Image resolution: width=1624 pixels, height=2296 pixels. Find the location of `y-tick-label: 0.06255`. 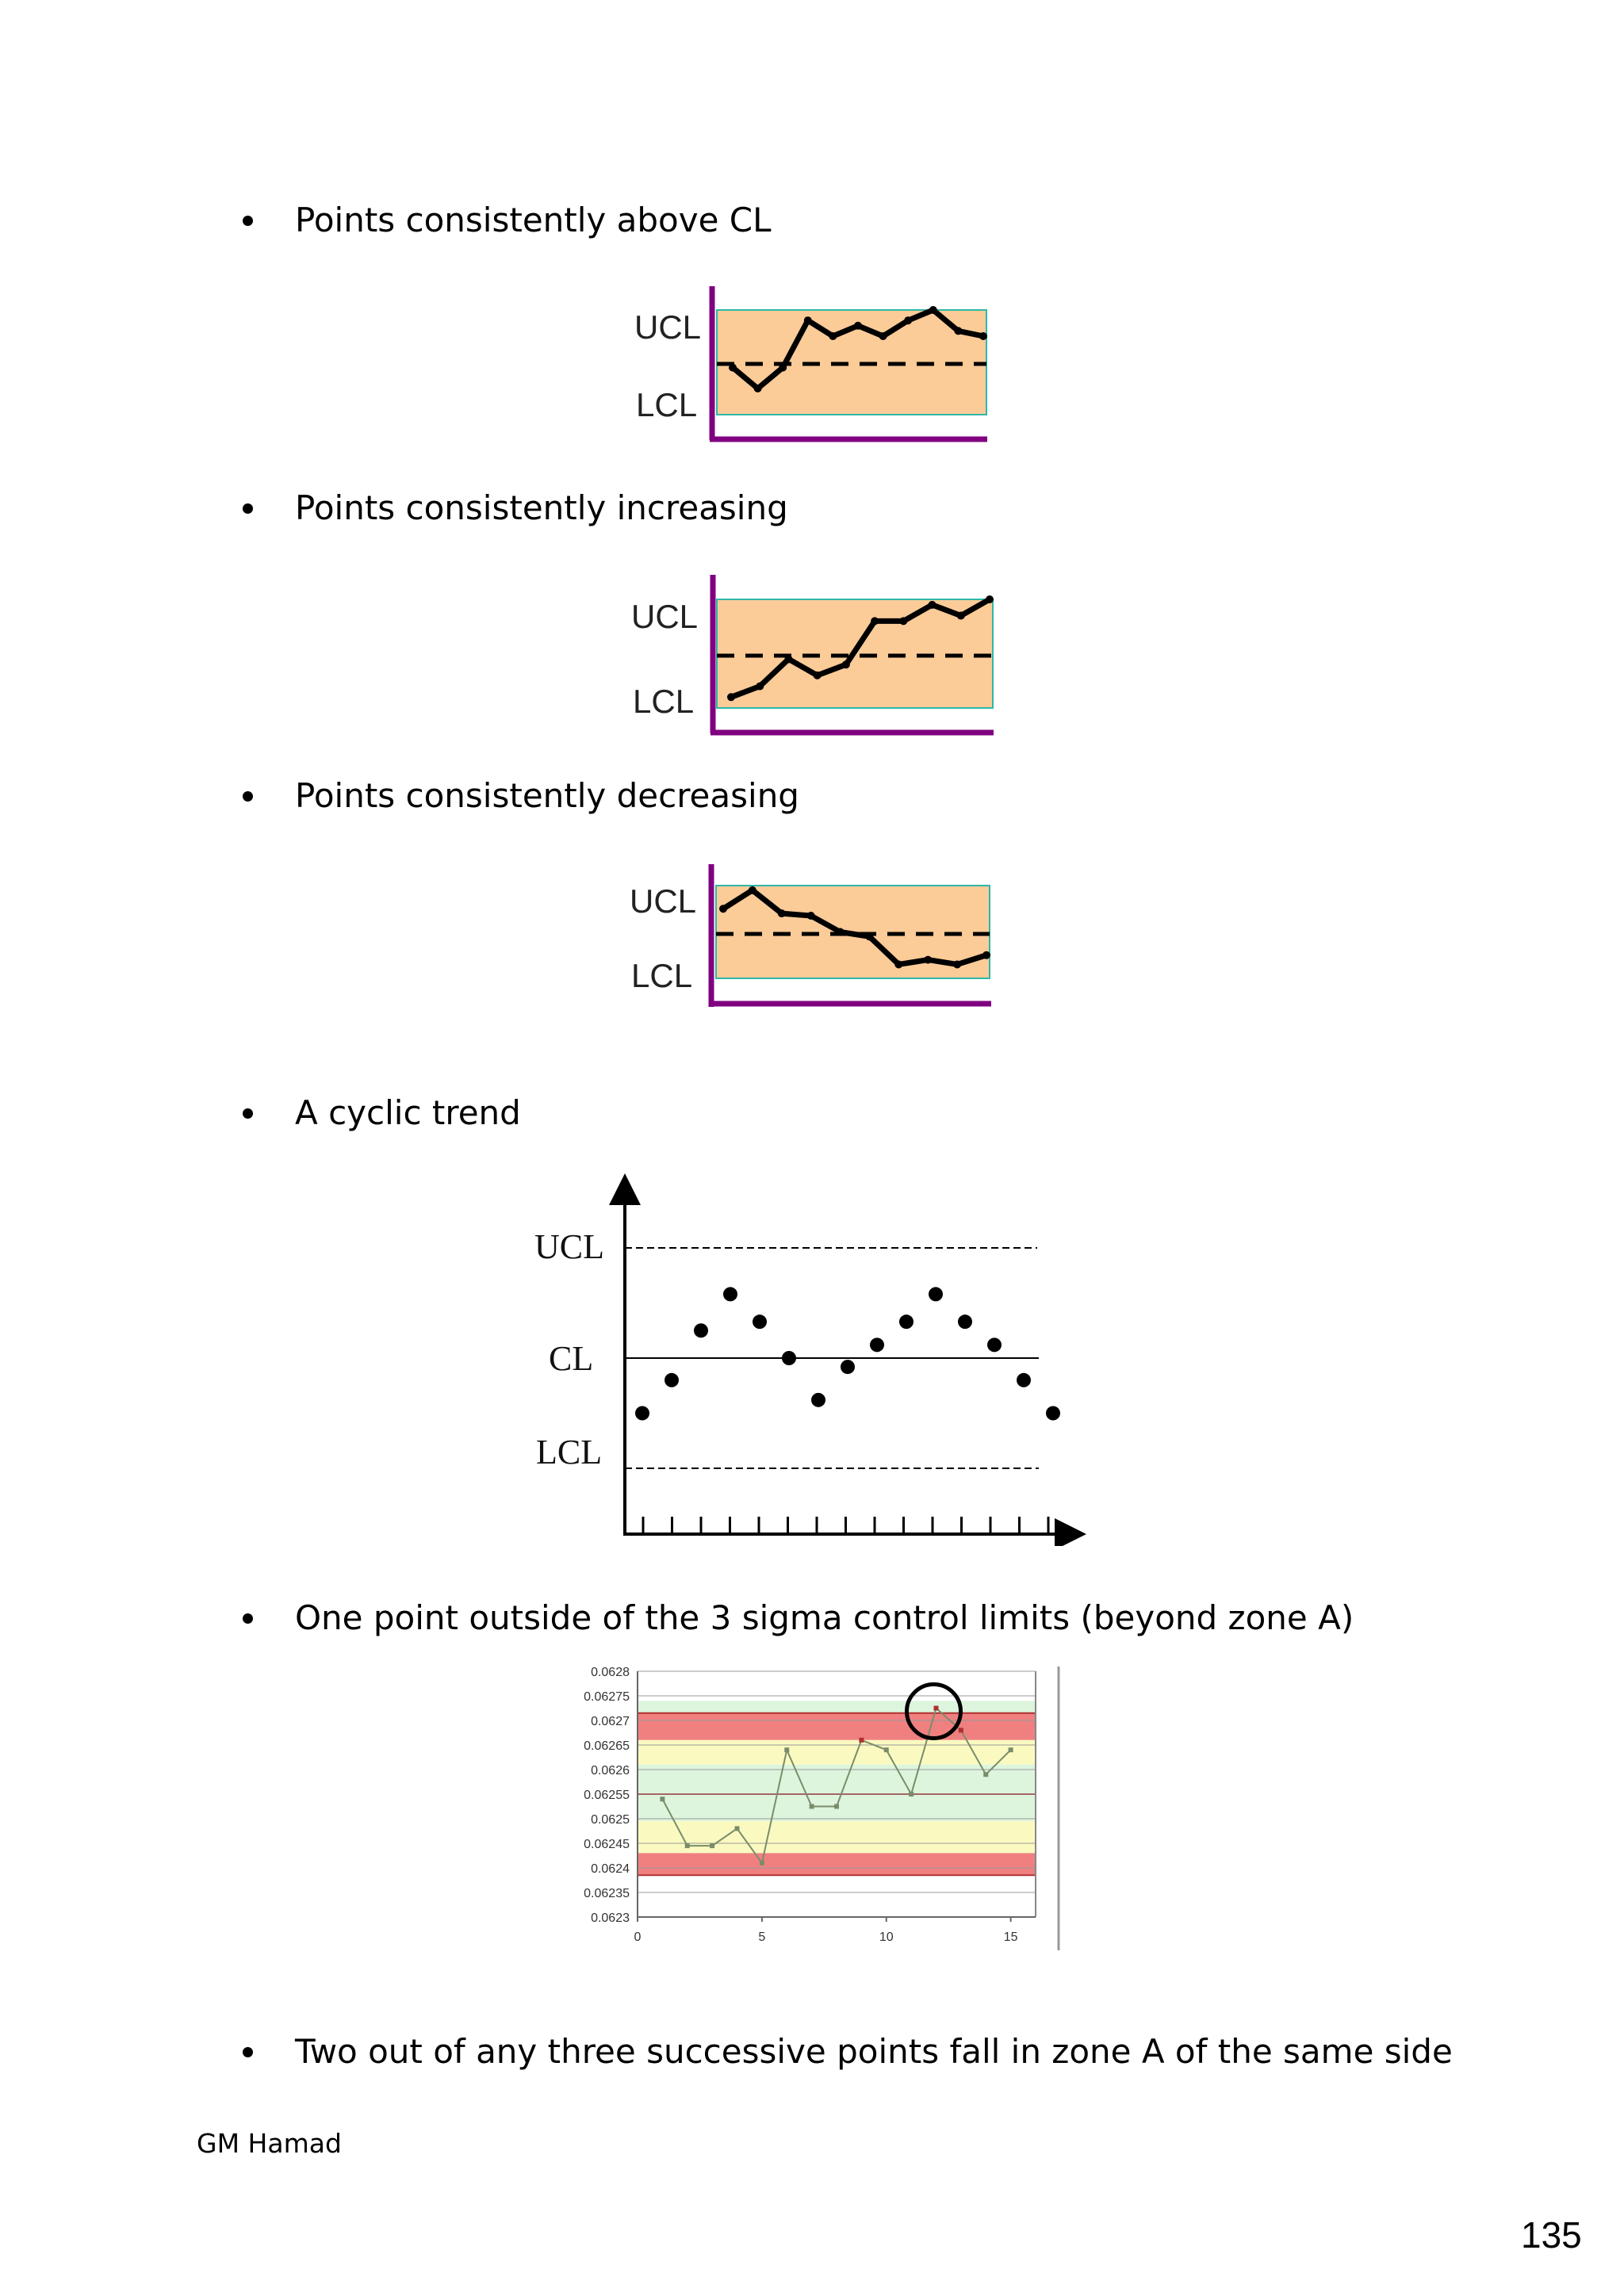

y-tick-label: 0.06255 is located at coordinates (607, 1796).